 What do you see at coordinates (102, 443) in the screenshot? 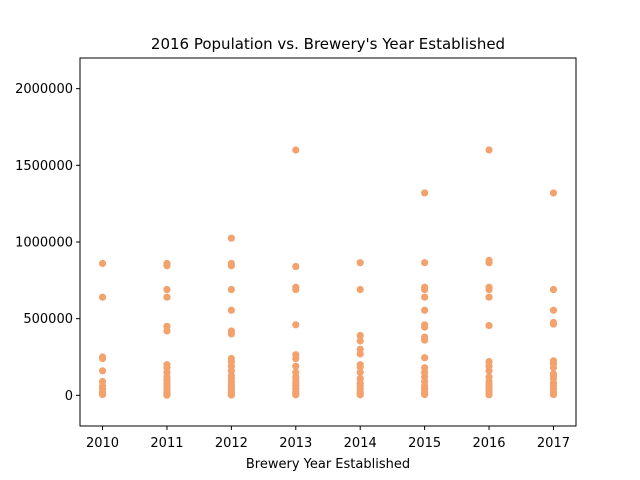
I see `x-tick-label: 2010` at bounding box center [102, 443].